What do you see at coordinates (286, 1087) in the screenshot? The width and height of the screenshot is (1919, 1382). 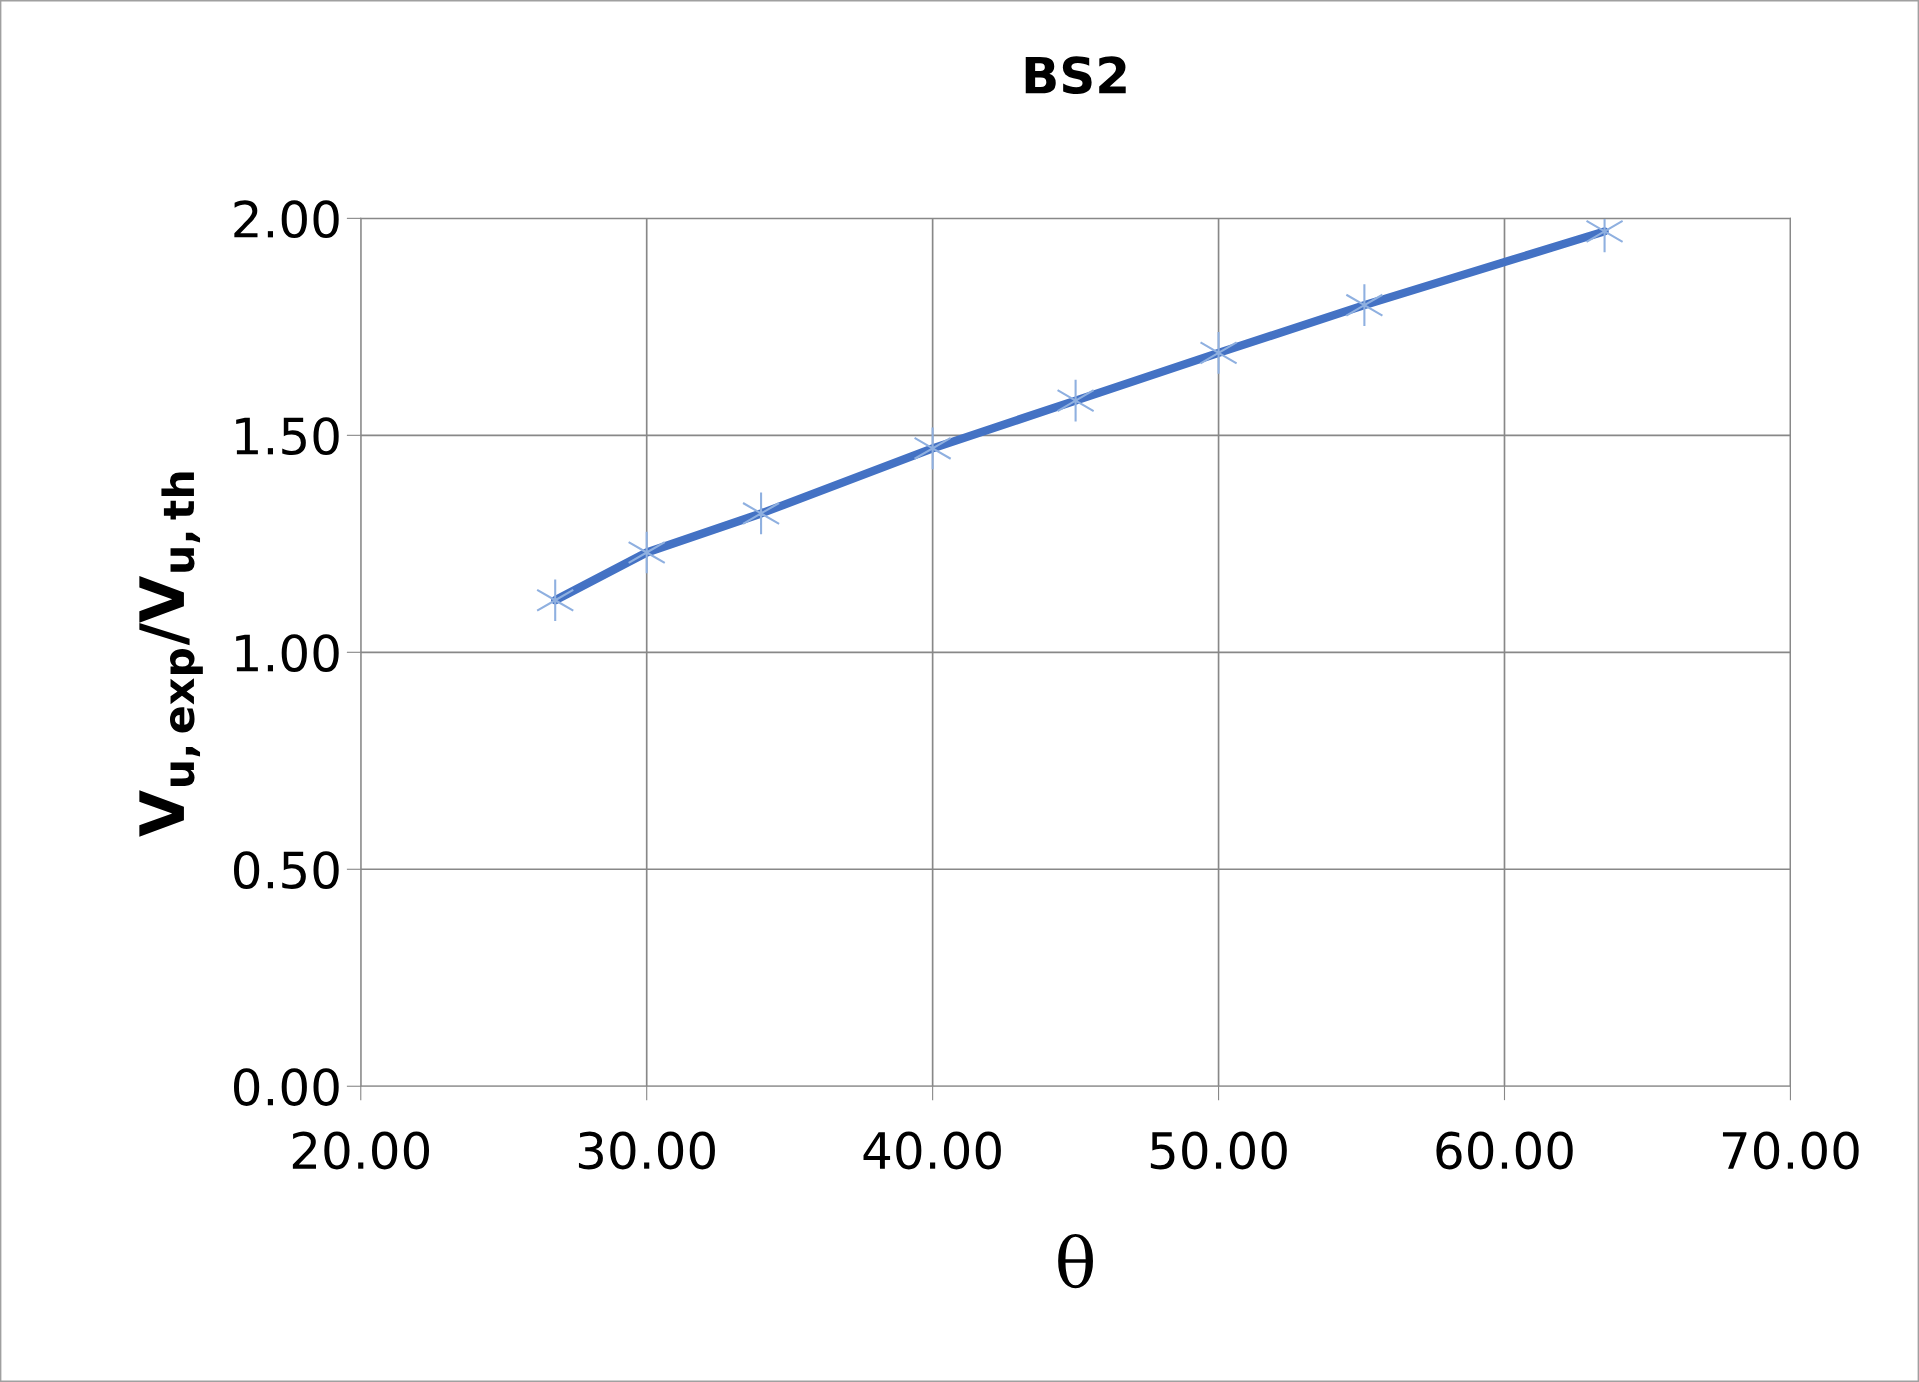 I see `y-tick-label: 0.00` at bounding box center [286, 1087].